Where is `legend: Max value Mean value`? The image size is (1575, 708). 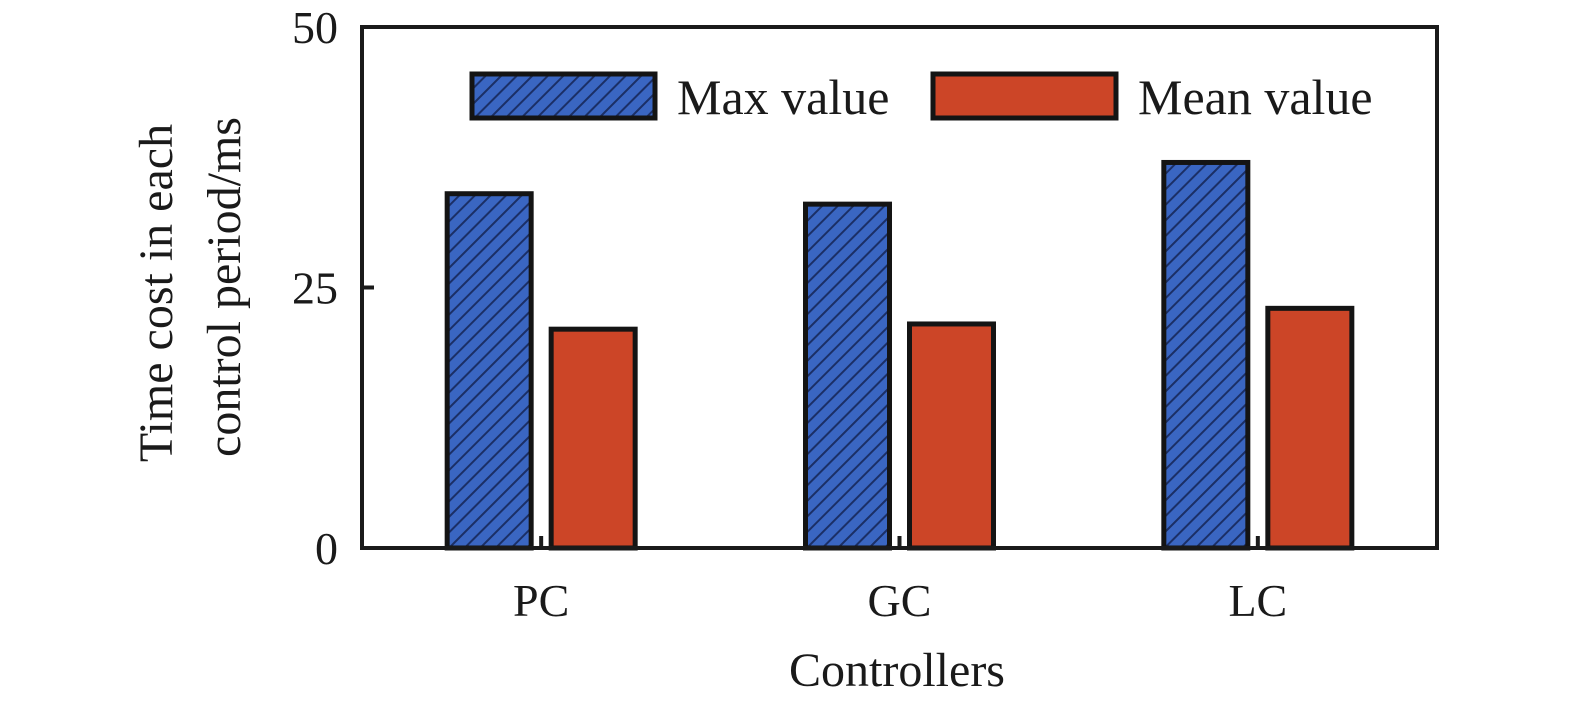 legend: Max value Mean value is located at coordinates (921, 97).